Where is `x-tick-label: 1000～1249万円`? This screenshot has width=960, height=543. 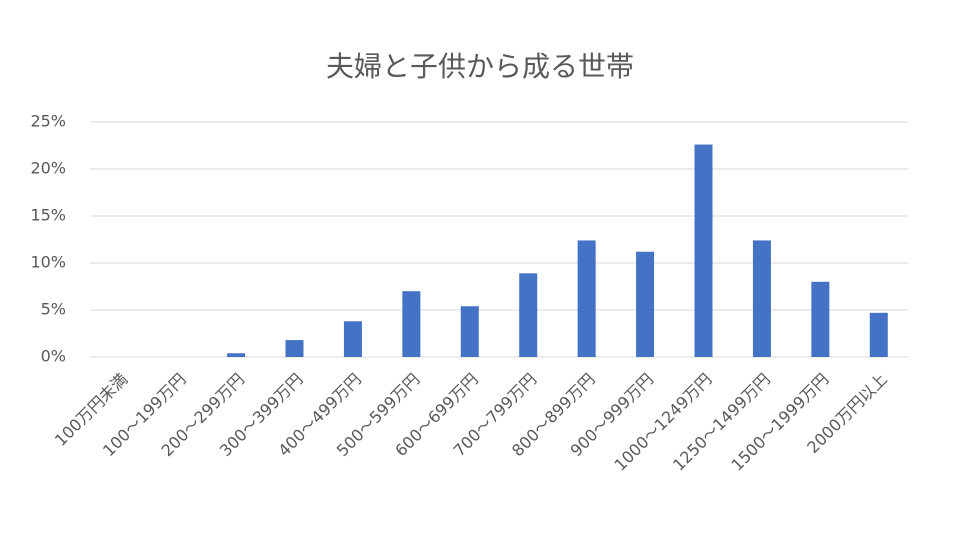 x-tick-label: 1000～1249万円 is located at coordinates (663, 422).